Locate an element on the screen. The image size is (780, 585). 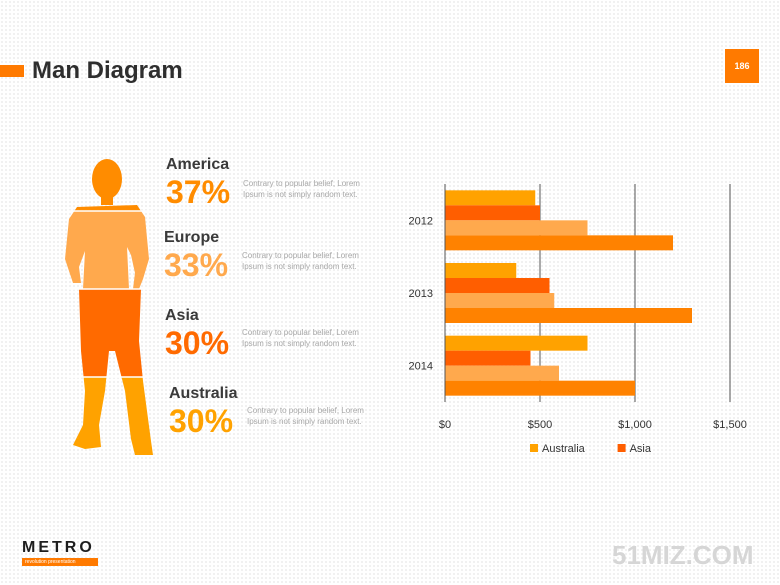
logo-tagline: revolution presentation is located at coordinates (60, 562).